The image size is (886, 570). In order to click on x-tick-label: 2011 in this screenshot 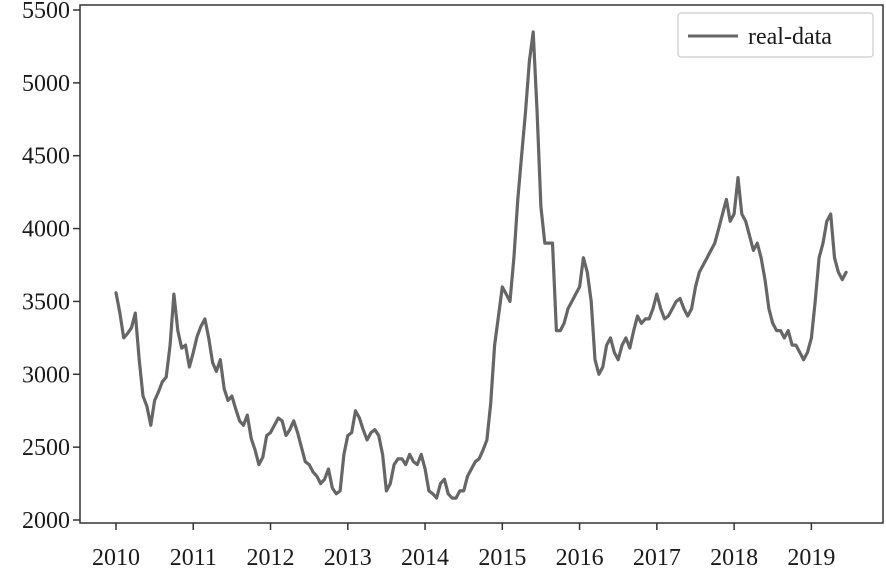, I will do `click(193, 557)`.